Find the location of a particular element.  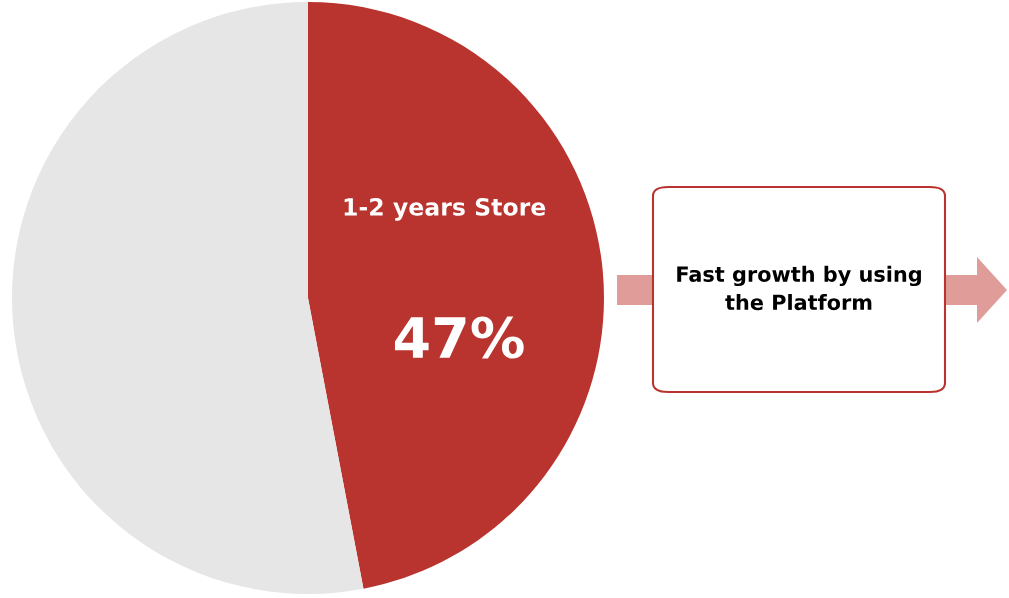

text: Fast growth by using the Platform is located at coordinates (799, 288).